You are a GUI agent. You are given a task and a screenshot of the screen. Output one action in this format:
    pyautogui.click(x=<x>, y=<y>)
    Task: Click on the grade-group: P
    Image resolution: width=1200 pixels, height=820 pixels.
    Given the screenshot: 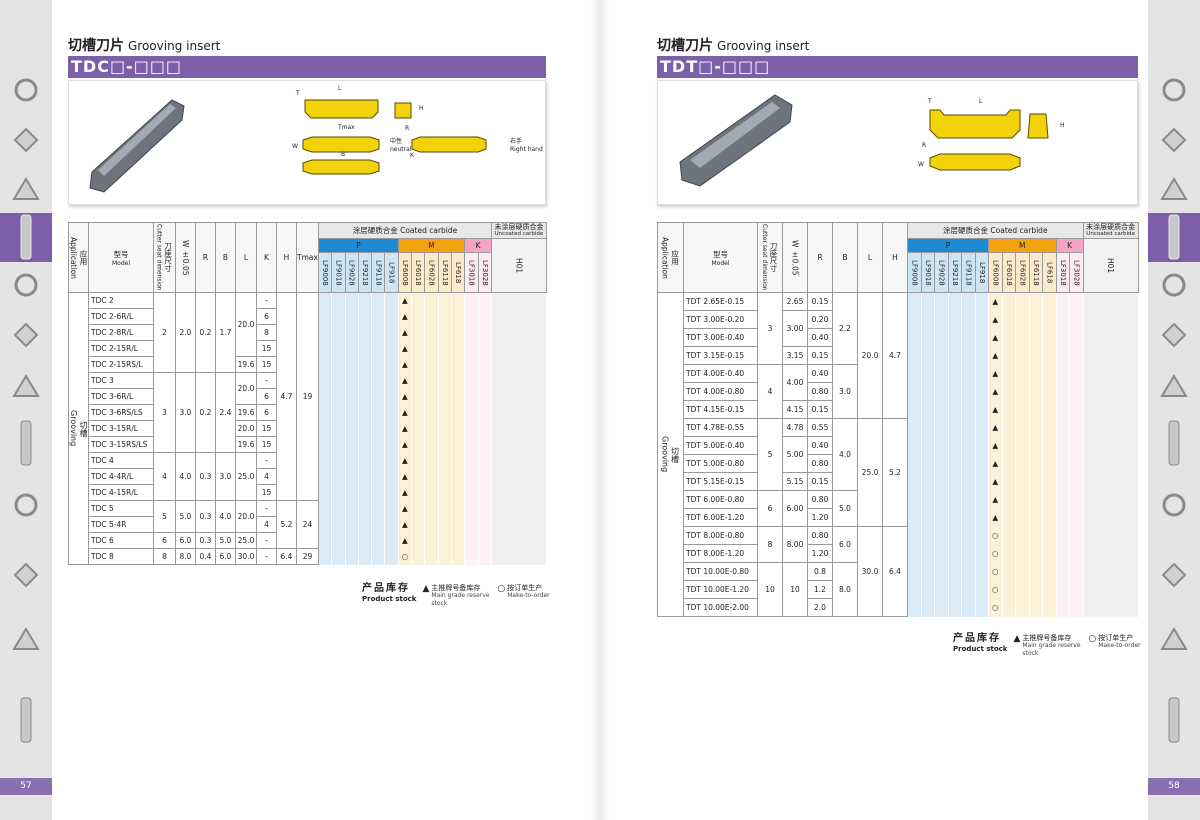 What is the action you would take?
    pyautogui.click(x=948, y=245)
    